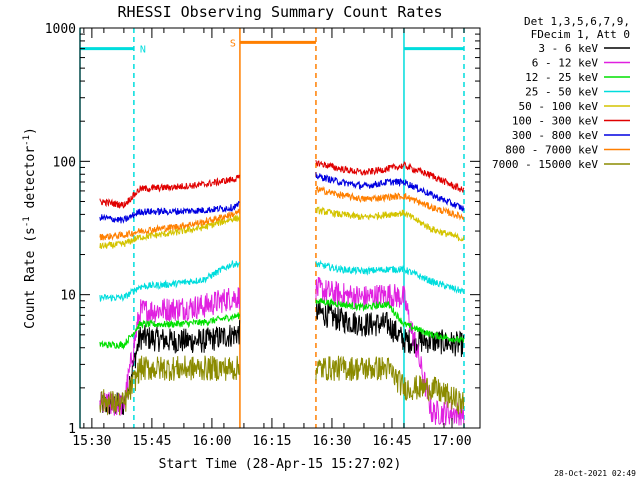 This screenshot has width=640, height=480. Describe the element at coordinates (568, 48) in the screenshot. I see `legend-label: 3 - 6 keV` at that location.